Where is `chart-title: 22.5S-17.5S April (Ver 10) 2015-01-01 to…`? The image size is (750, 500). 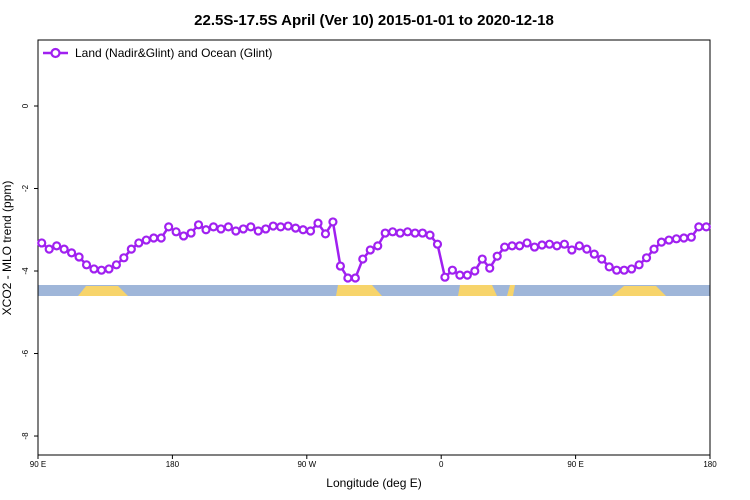
chart-title: 22.5S-17.5S April (Ver 10) 2015-01-01 to… is located at coordinates (374, 20).